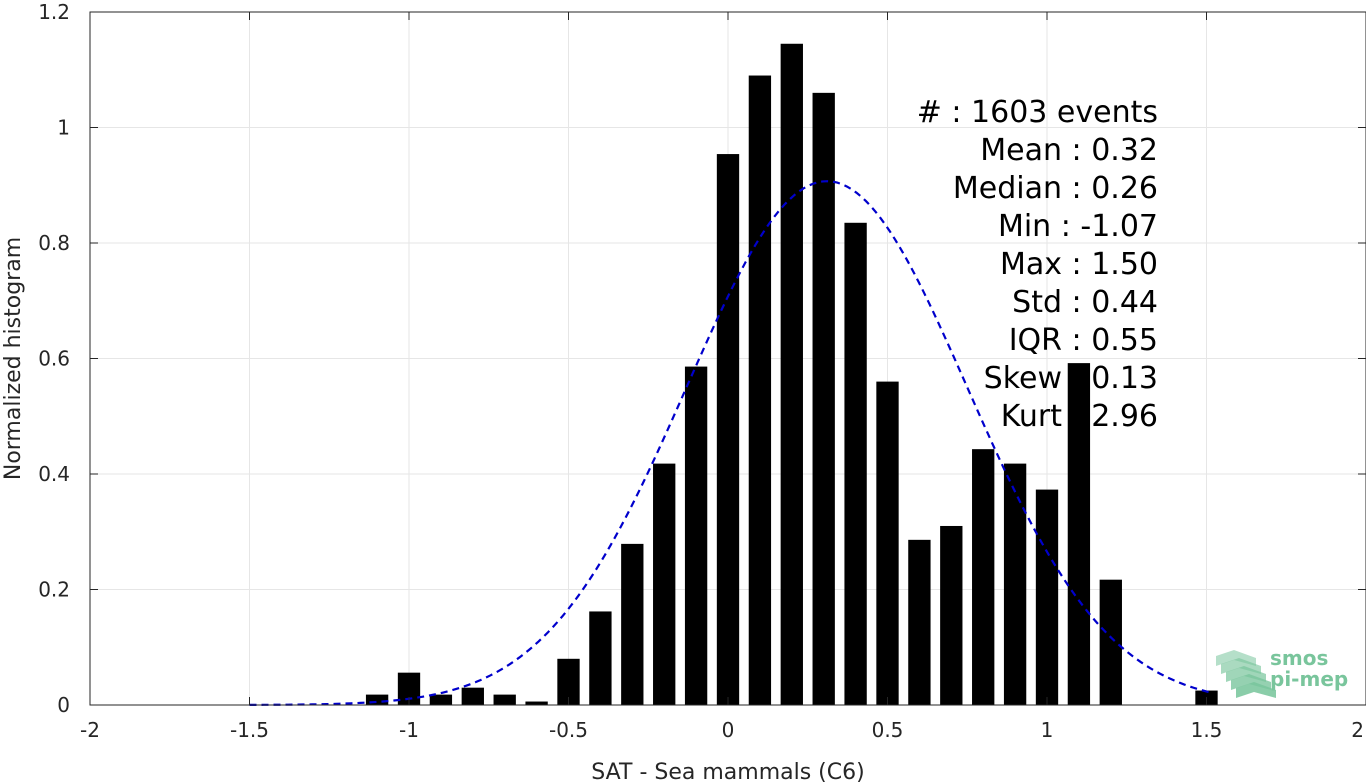 This screenshot has height=784, width=1366. I want to click on stats-line: Skew : 0.13, so click(1071, 378).